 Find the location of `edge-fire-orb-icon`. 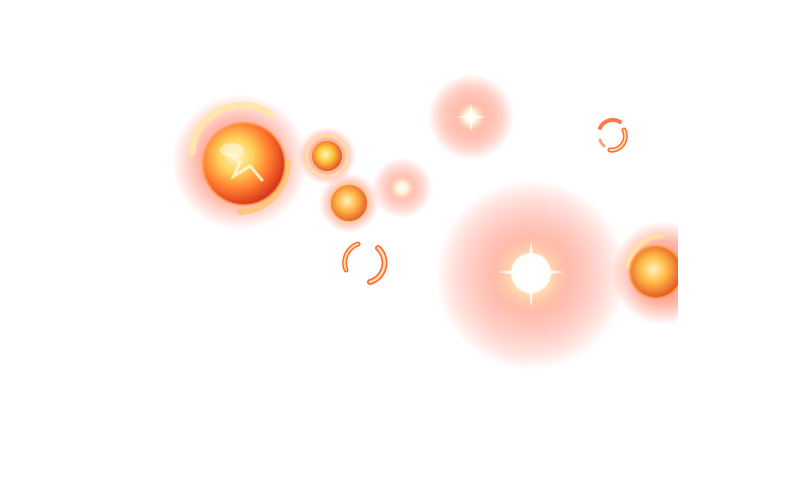

edge-fire-orb-icon is located at coordinates (644, 273).